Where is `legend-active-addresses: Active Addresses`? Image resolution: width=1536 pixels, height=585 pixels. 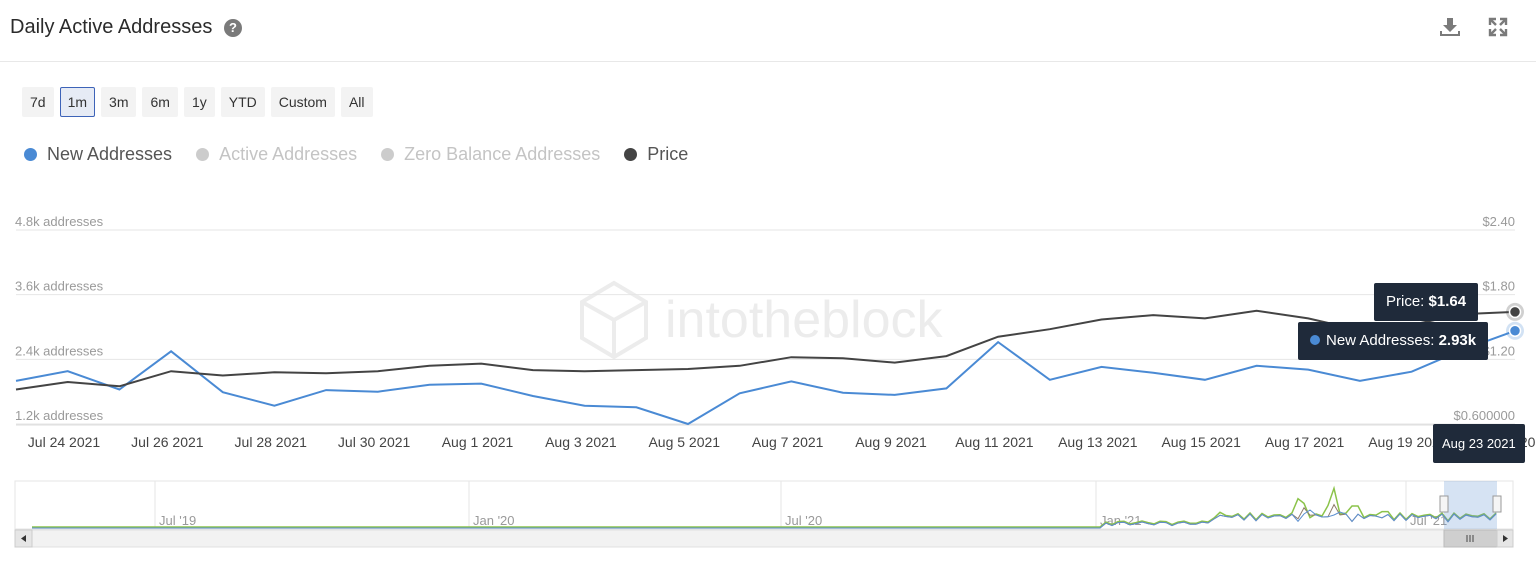 legend-active-addresses: Active Addresses is located at coordinates (276, 154).